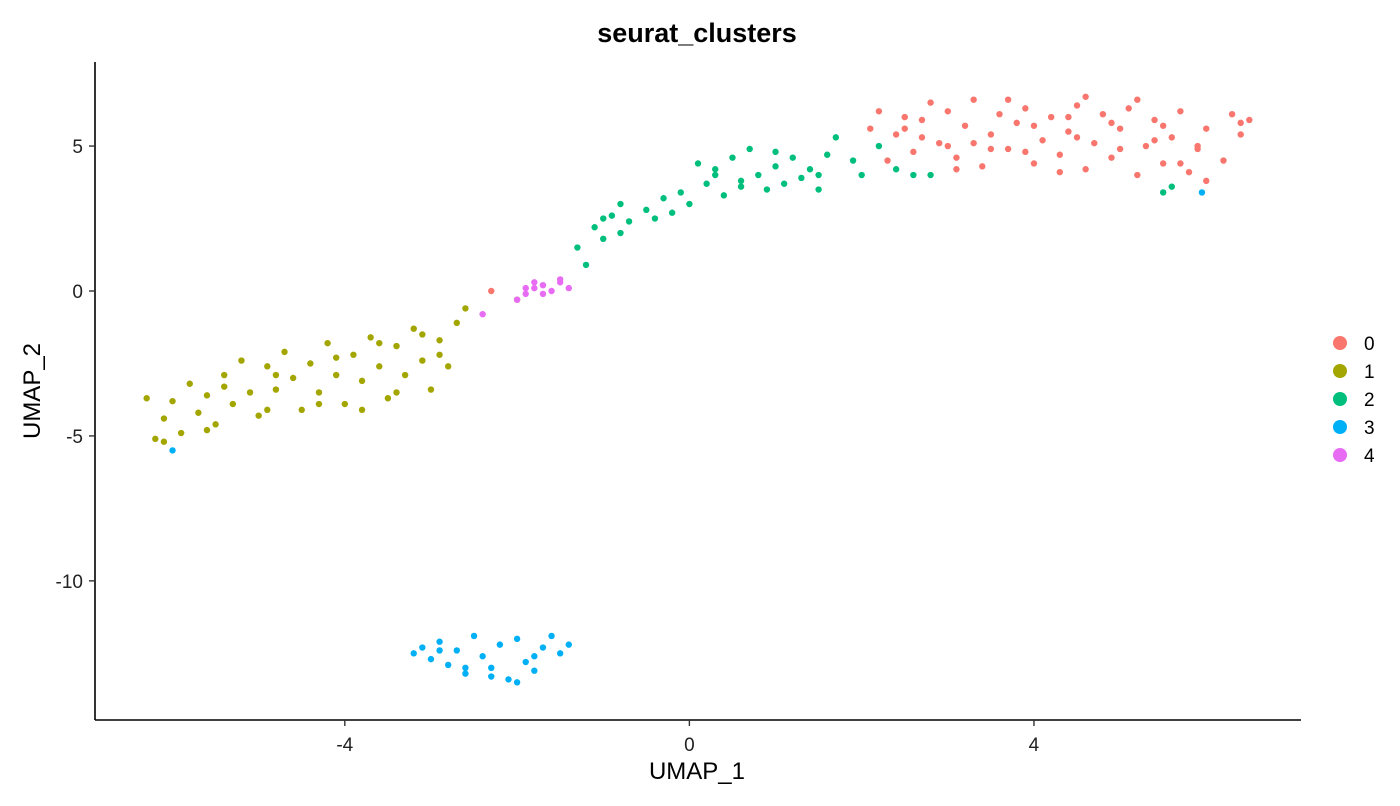  I want to click on x-tick-label: 4, so click(1034, 745).